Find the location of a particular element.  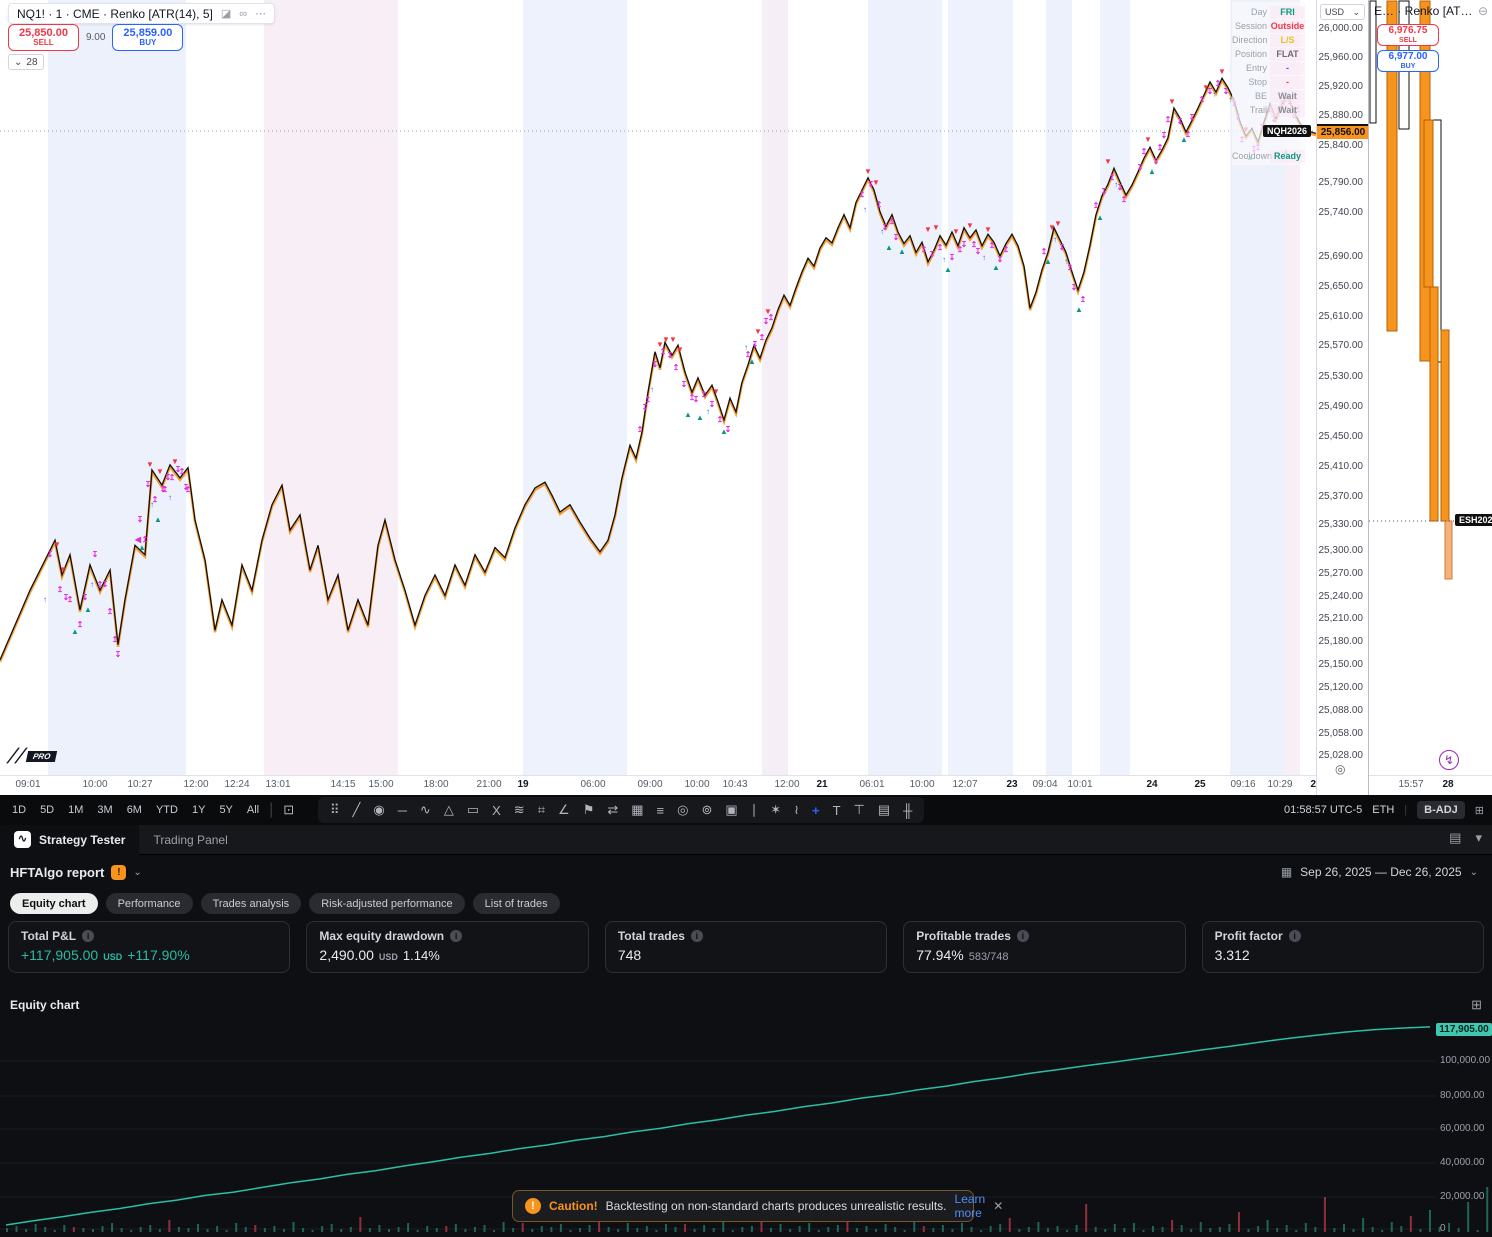

crosshair-icon: + is located at coordinates (815, 810).